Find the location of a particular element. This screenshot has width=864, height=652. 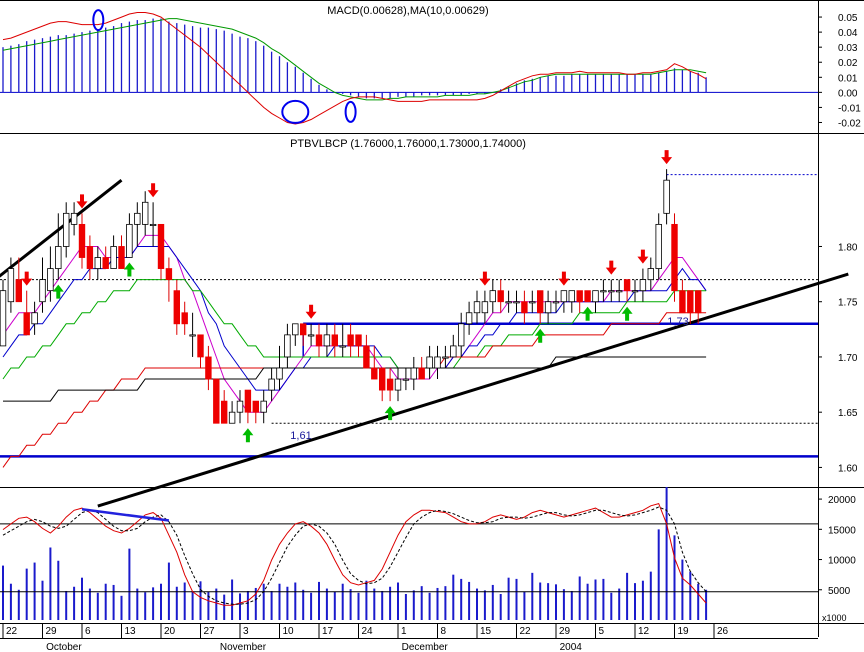

macd-lines is located at coordinates (354, 68).